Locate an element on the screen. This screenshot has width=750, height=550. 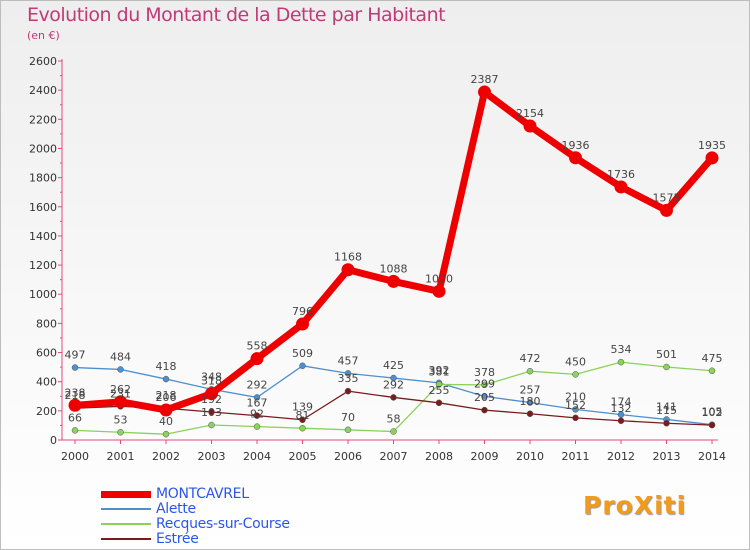
data-label-montcavrel: 1935 is located at coordinates (712, 145).